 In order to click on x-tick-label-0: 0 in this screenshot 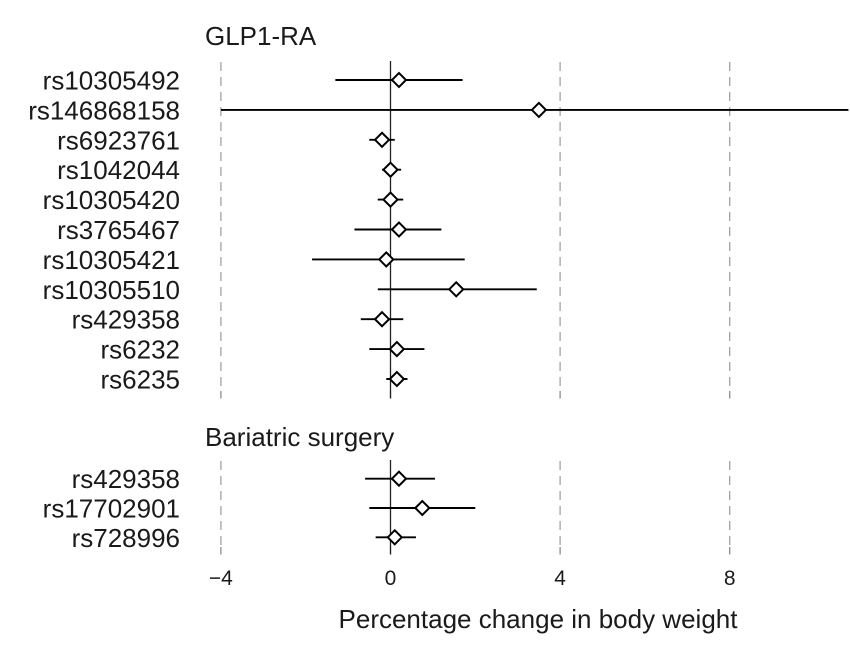, I will do `click(391, 578)`.